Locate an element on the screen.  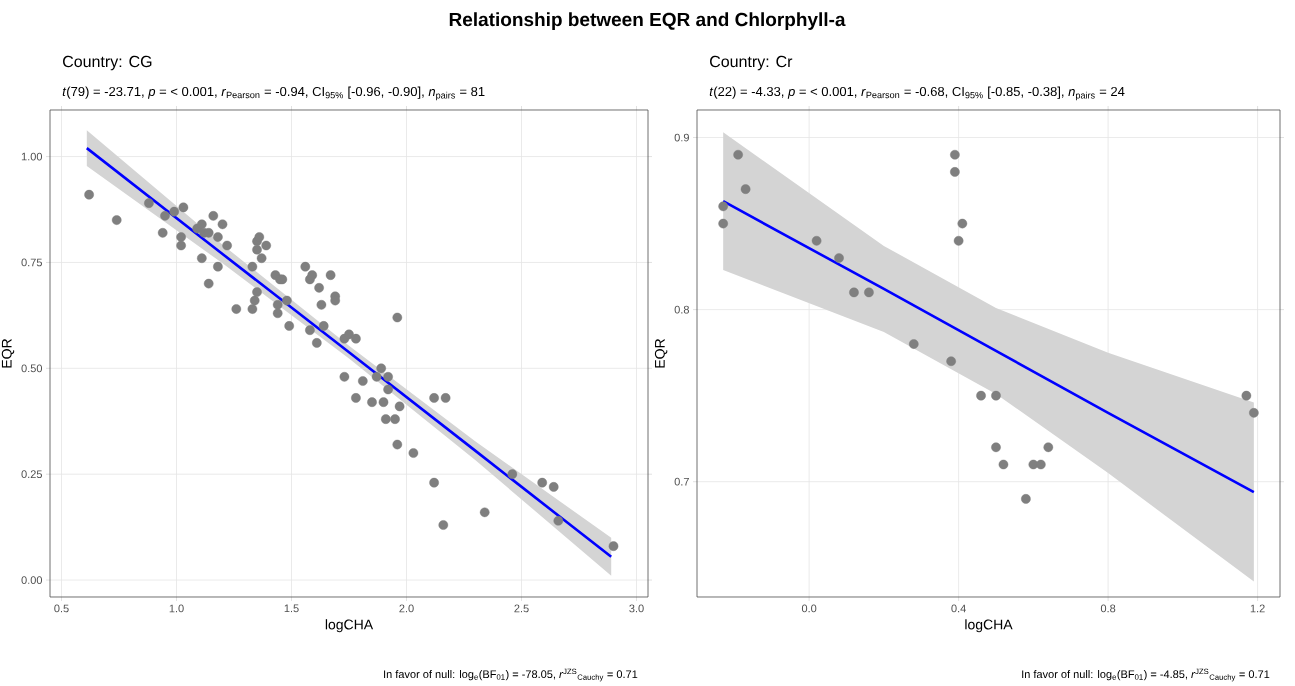
chart-title: Country: CG is located at coordinates (107, 63).